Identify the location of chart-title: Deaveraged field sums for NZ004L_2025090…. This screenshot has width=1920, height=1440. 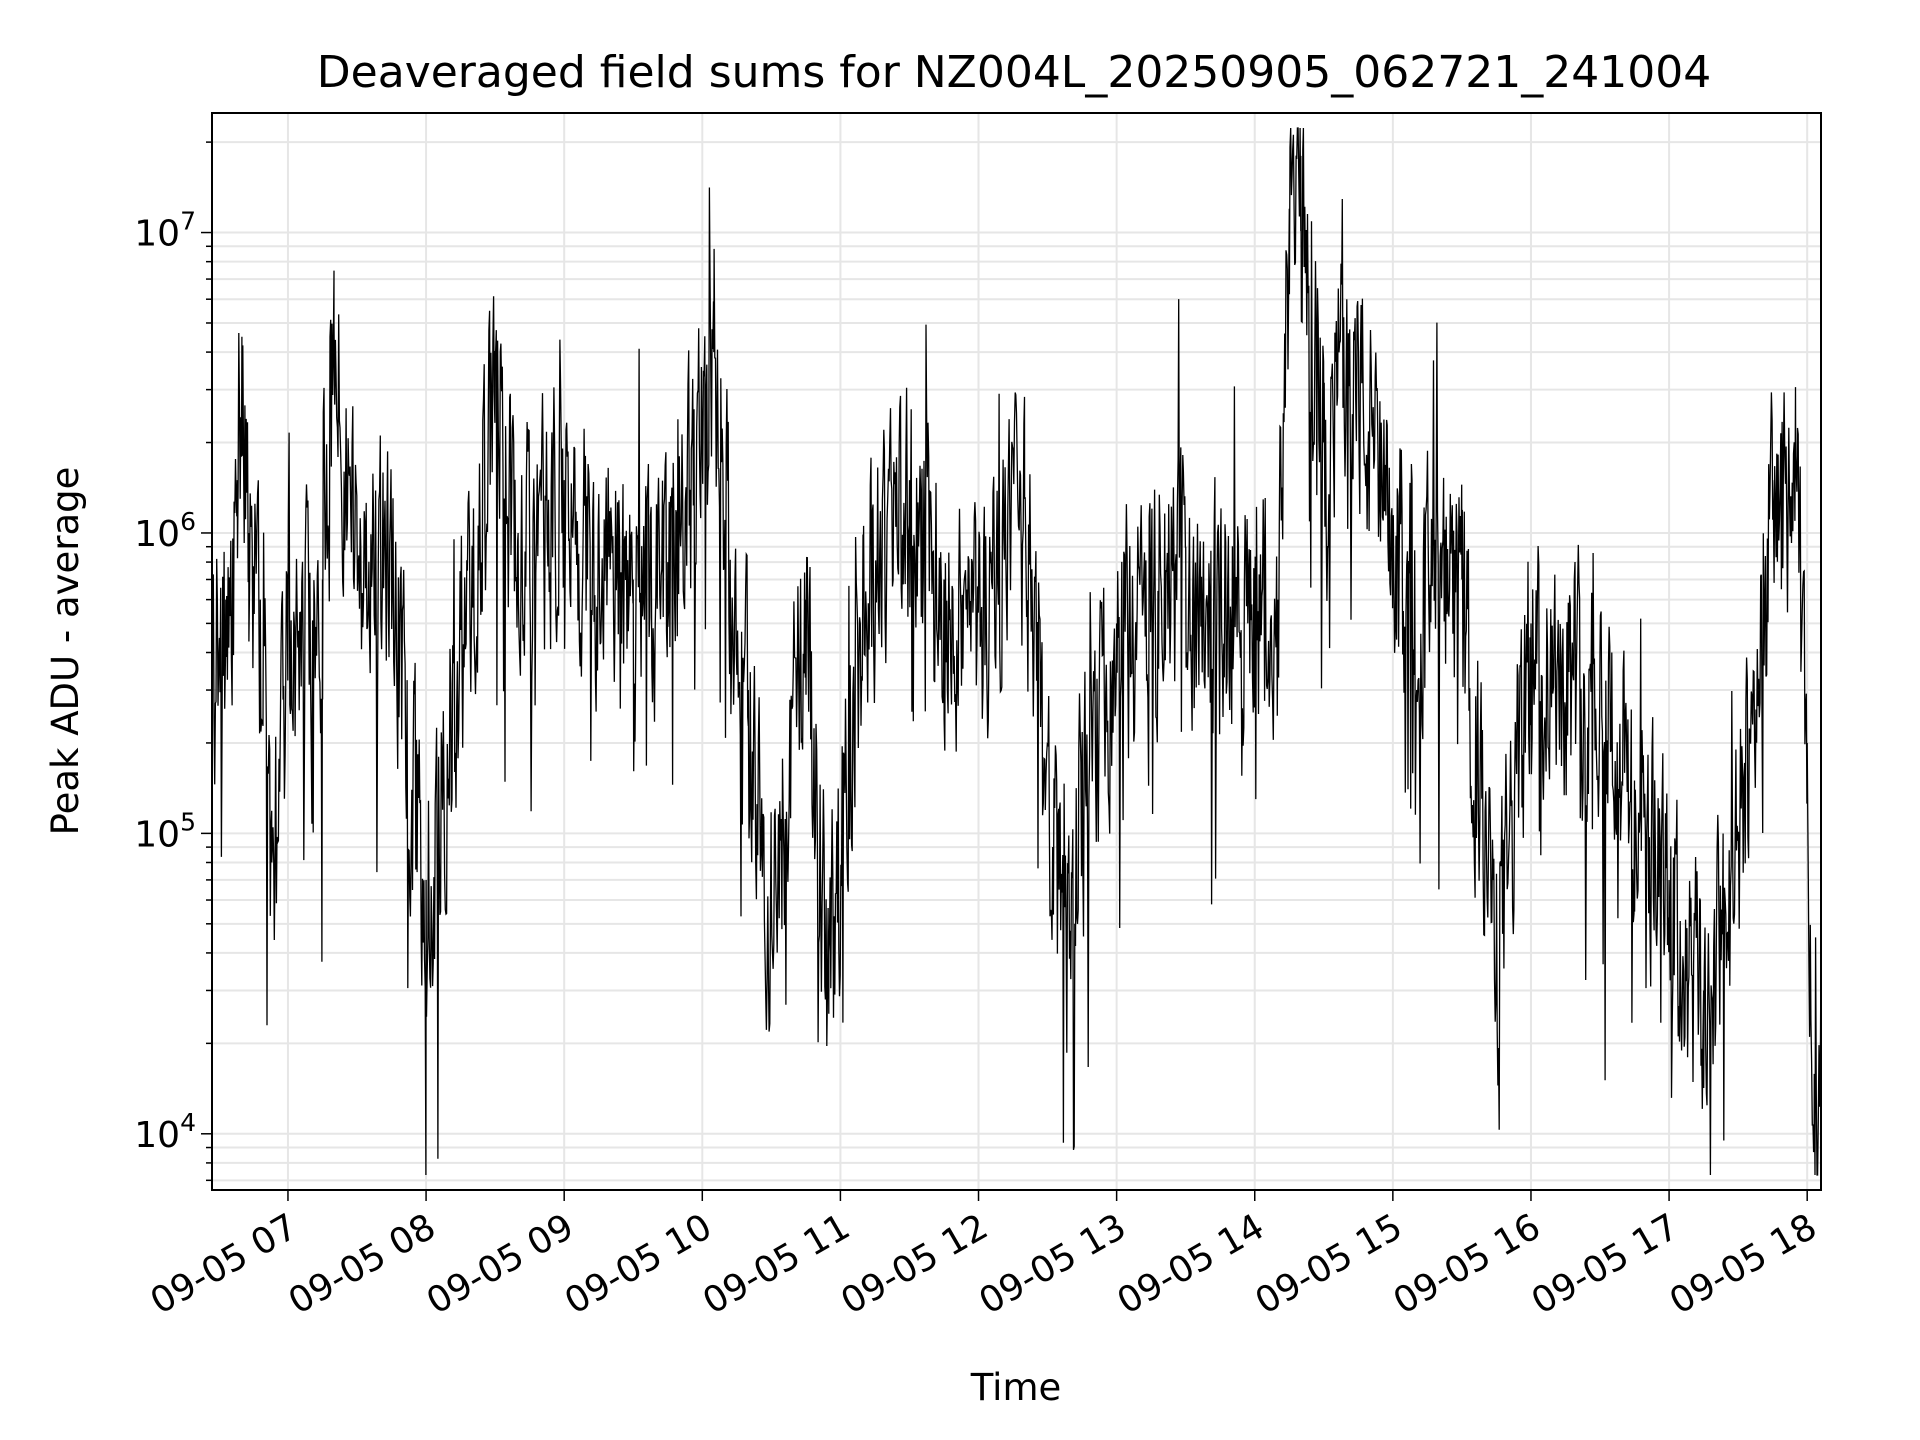
(1014, 72).